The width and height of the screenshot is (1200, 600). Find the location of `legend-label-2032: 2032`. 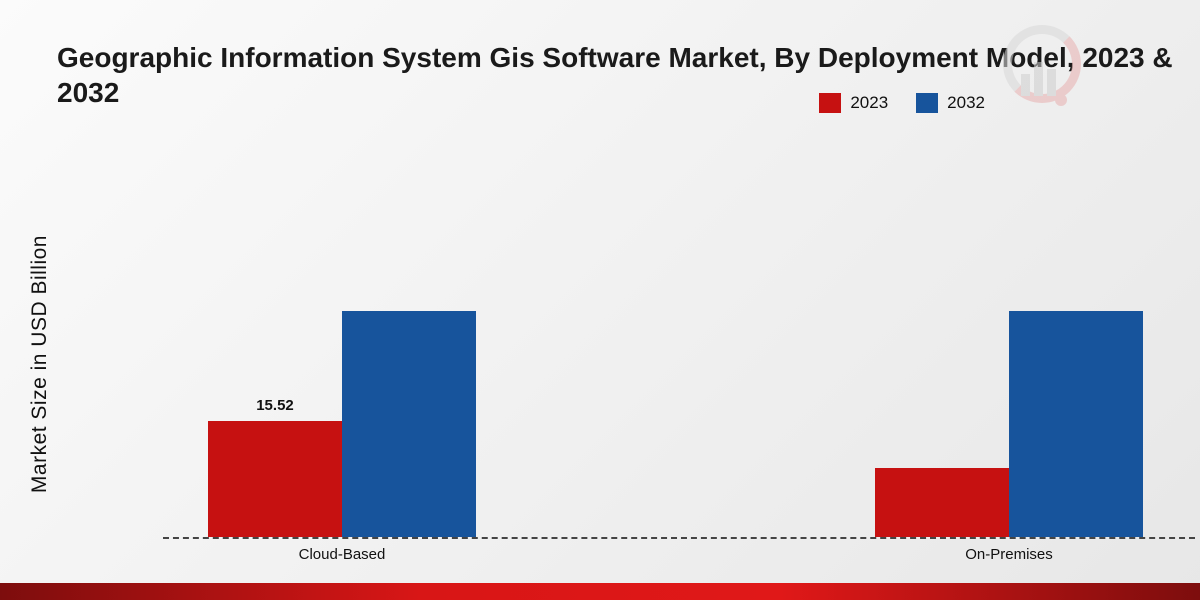

legend-label-2032: 2032 is located at coordinates (966, 102).